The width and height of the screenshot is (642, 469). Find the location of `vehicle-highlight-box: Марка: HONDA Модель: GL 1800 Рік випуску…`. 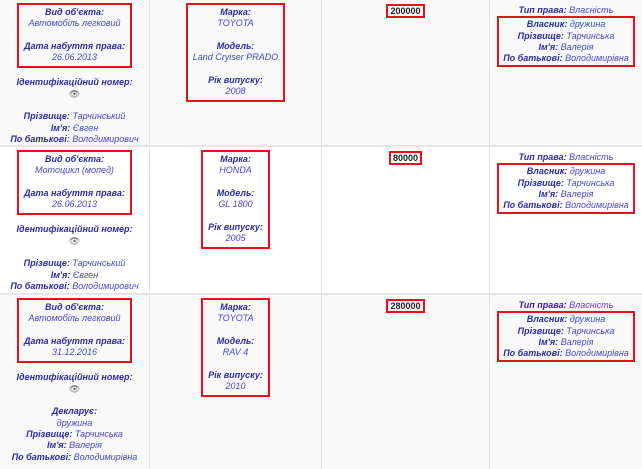

vehicle-highlight-box: Марка: HONDA Модель: GL 1800 Рік випуску… is located at coordinates (235, 200).